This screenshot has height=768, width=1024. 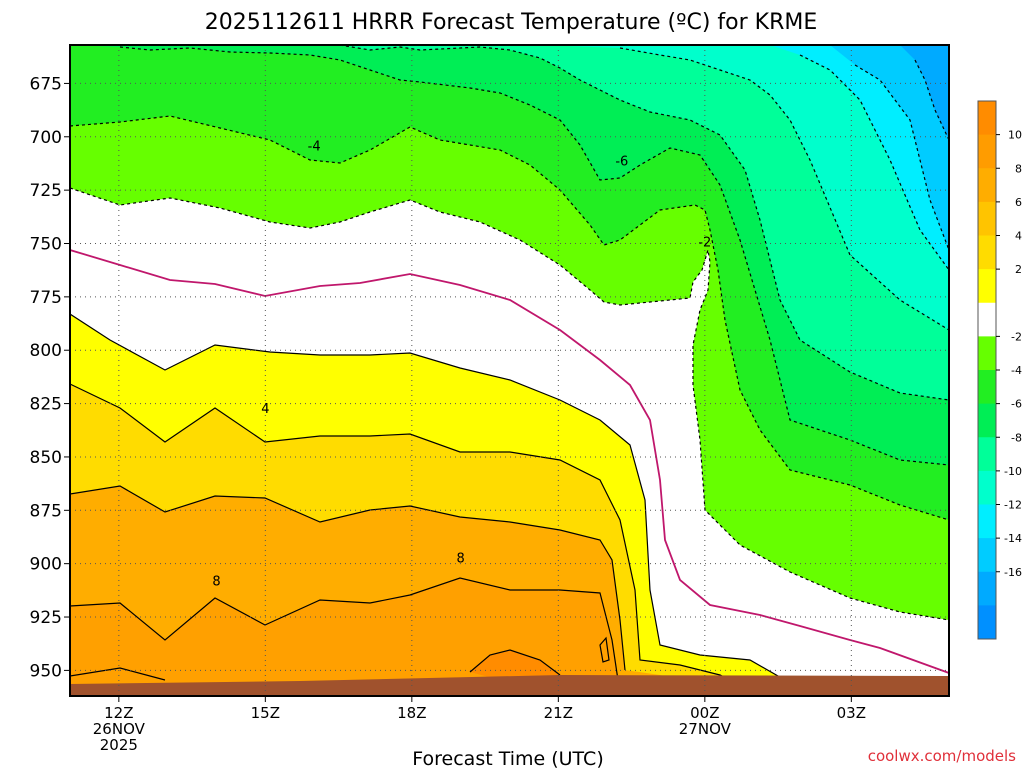 I want to click on x-tick-label: 18Z, so click(x=411, y=713).